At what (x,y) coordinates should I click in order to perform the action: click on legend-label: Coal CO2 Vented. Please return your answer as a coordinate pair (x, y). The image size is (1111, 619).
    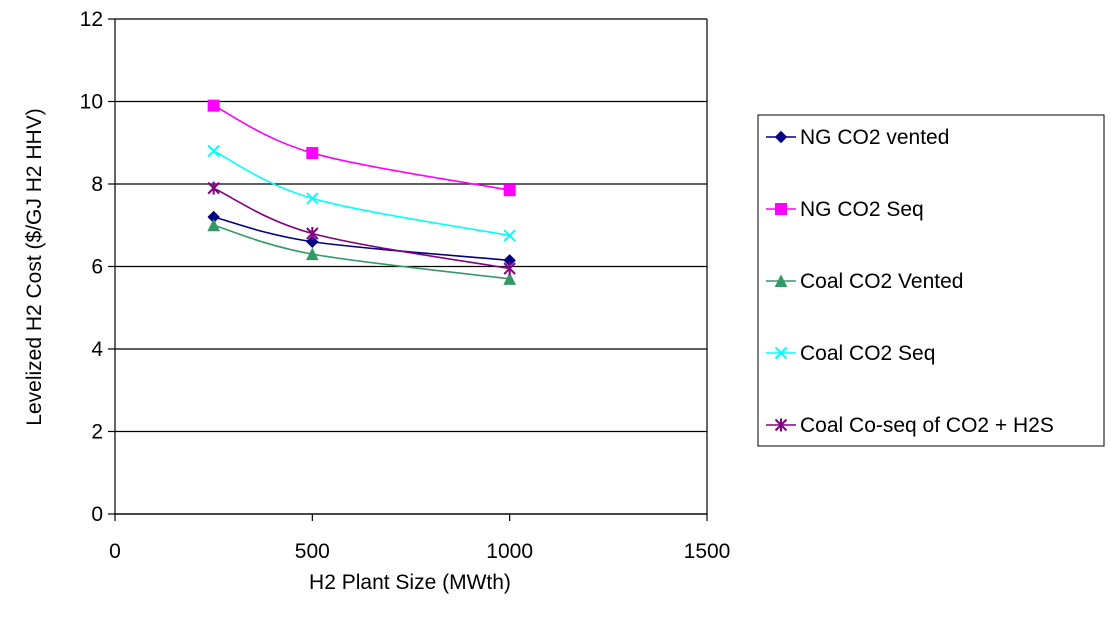
    Looking at the image, I should click on (881, 281).